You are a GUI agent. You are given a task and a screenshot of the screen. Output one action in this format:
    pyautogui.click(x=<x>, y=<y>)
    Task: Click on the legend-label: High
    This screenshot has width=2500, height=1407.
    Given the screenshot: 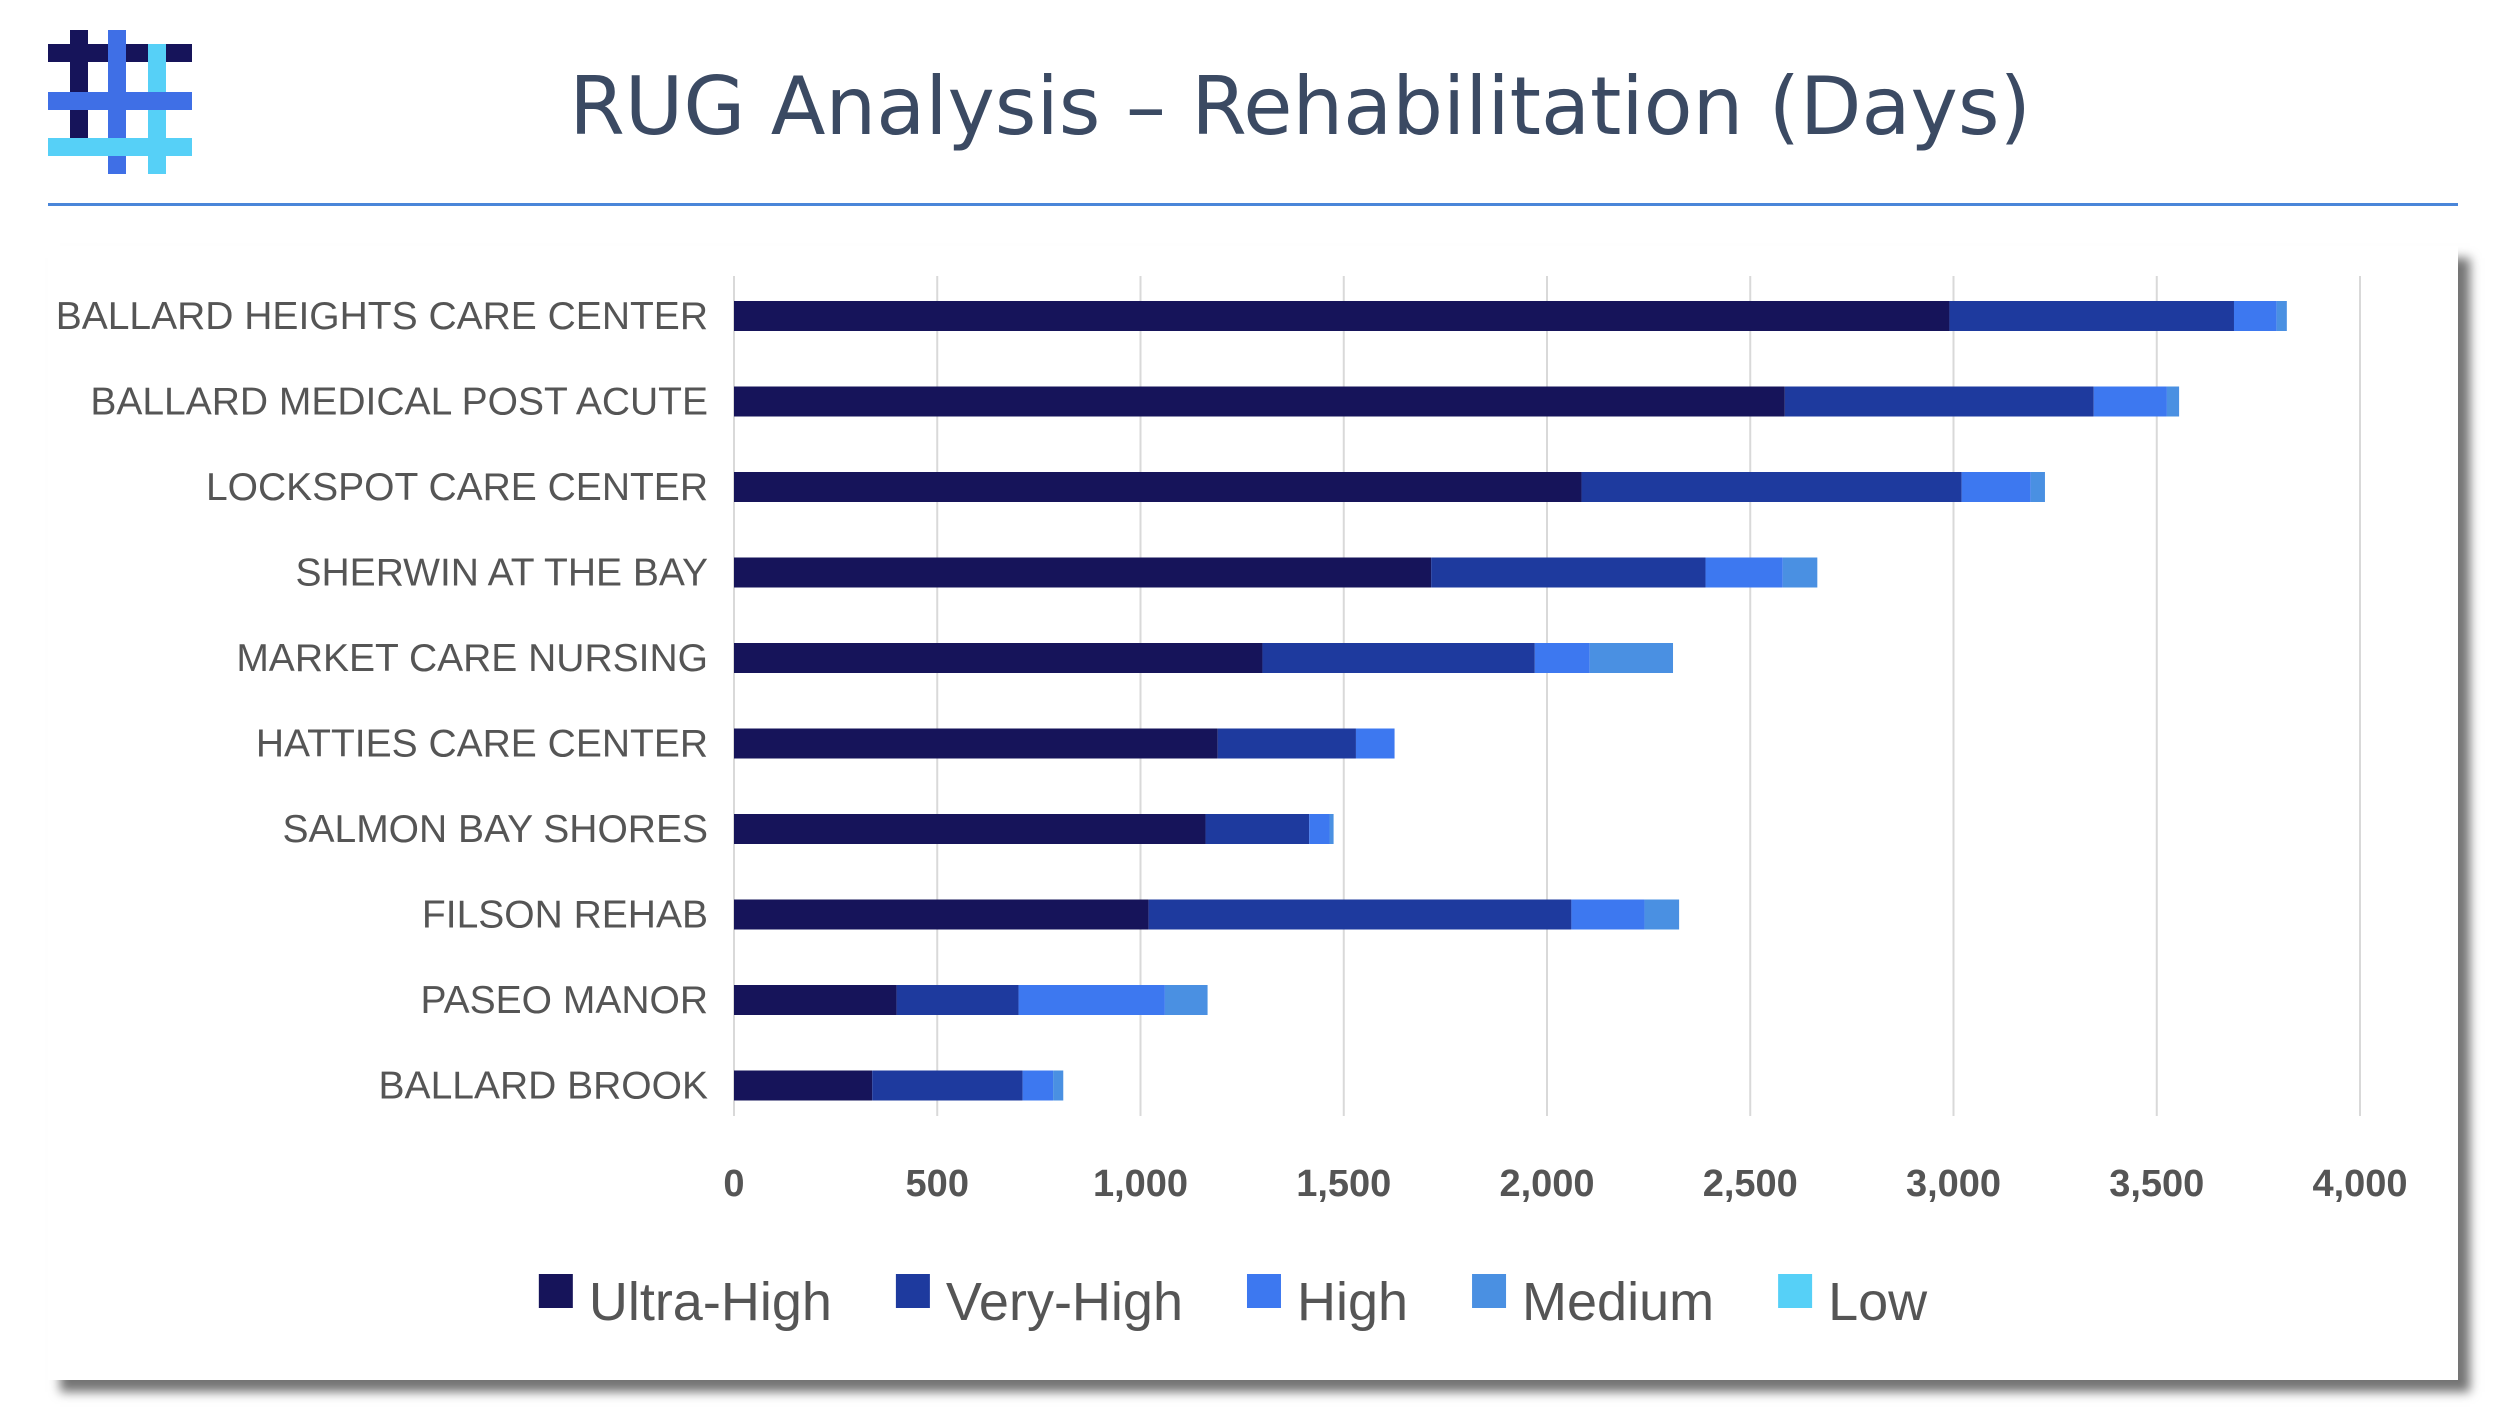 What is the action you would take?
    pyautogui.click(x=1352, y=1302)
    